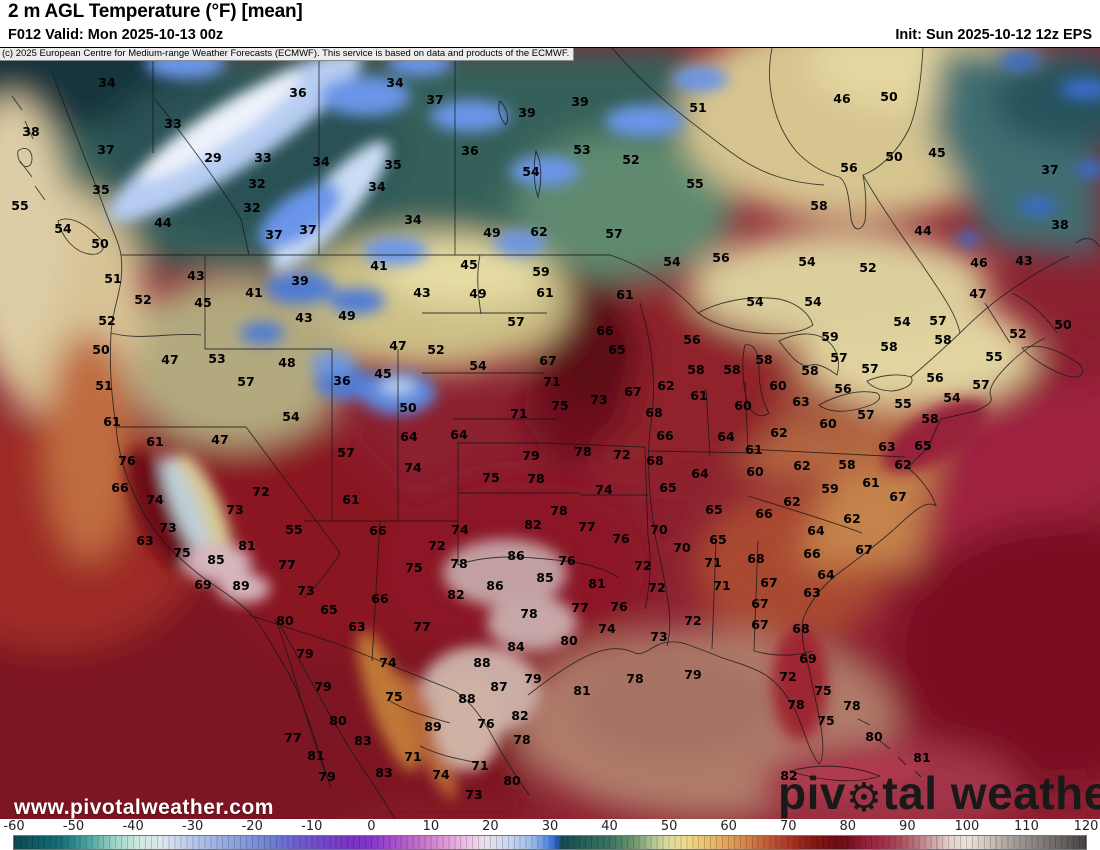 The width and height of the screenshot is (1100, 850). What do you see at coordinates (300, 280) in the screenshot?
I see `temp-label: 39` at bounding box center [300, 280].